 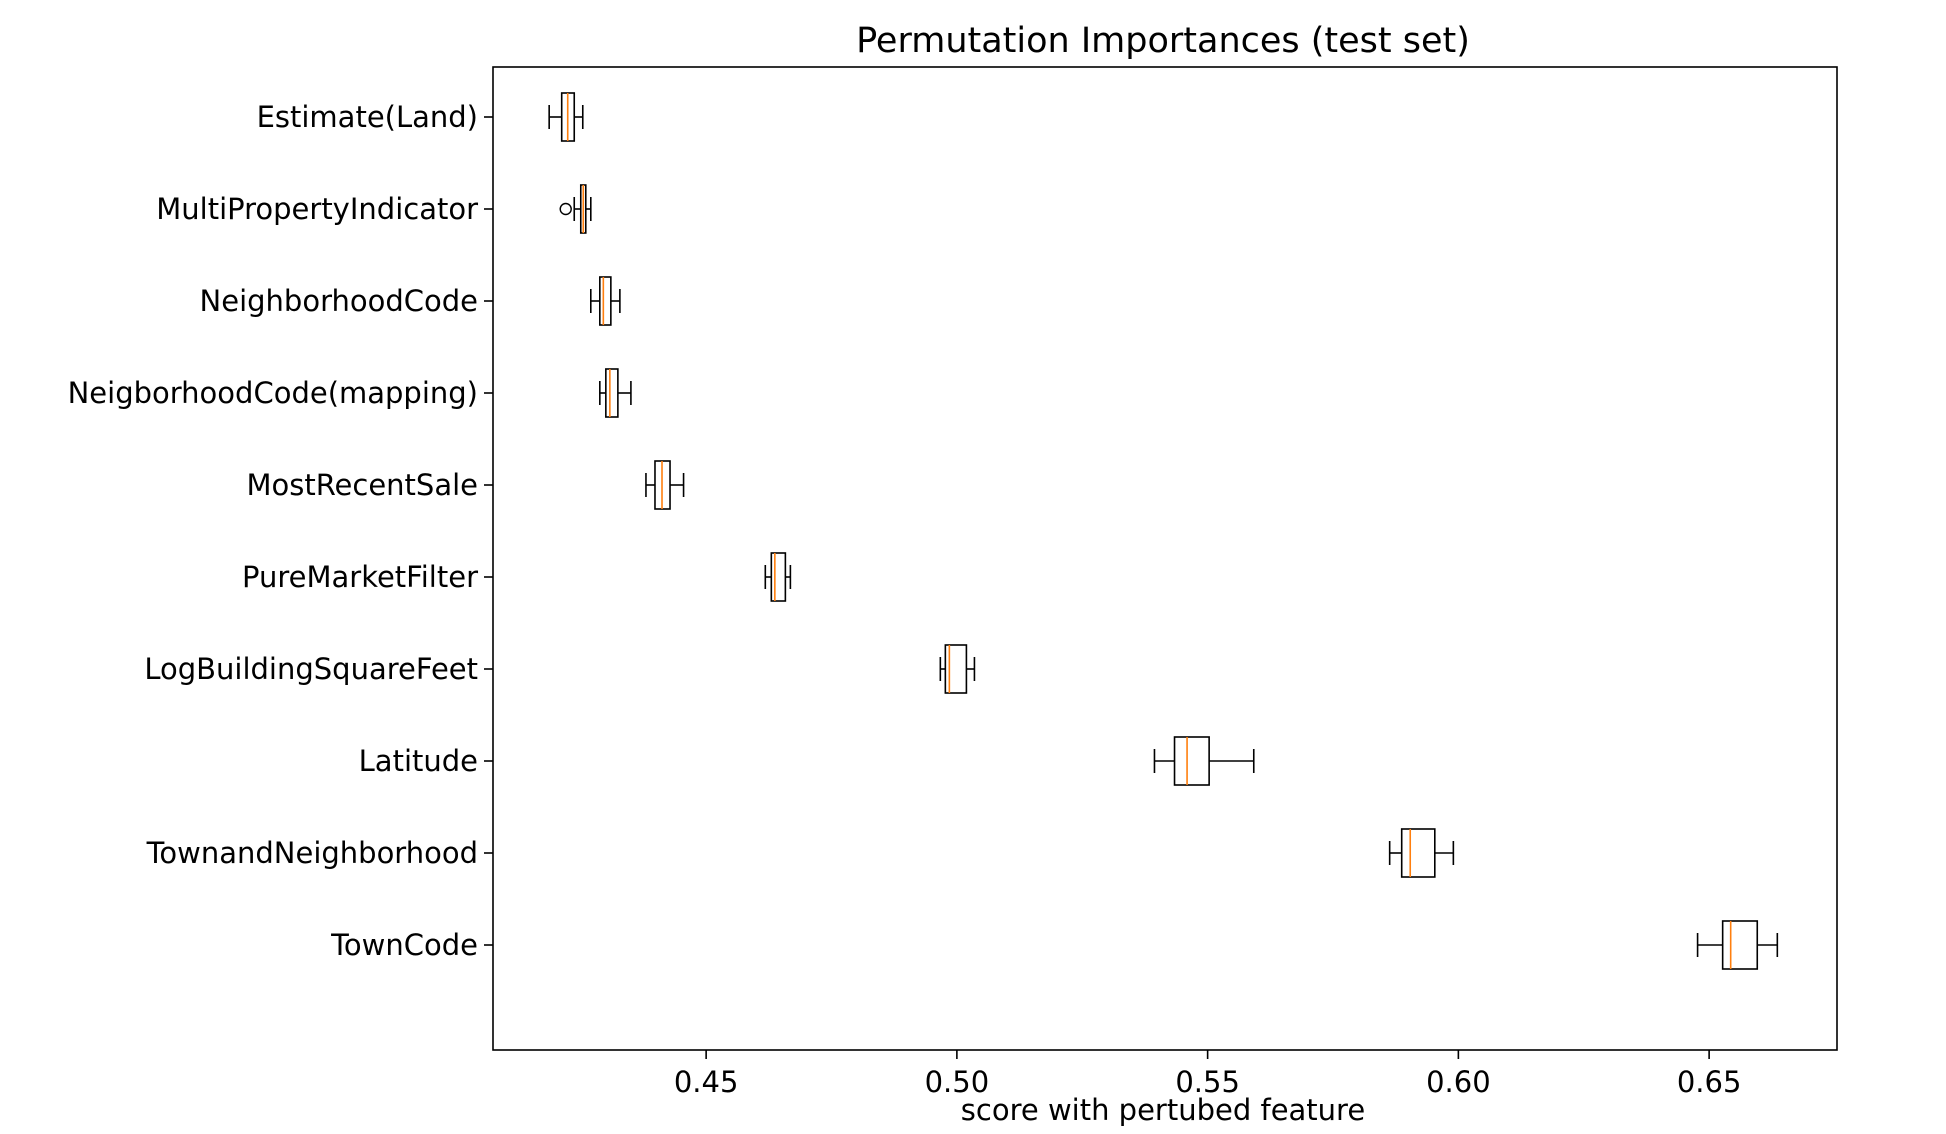 I want to click on chart-title: Permutation Importances (test set), so click(x=1163, y=41).